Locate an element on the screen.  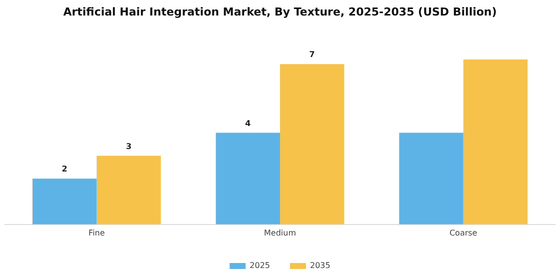
legend-label: 2035 is located at coordinates (320, 265).